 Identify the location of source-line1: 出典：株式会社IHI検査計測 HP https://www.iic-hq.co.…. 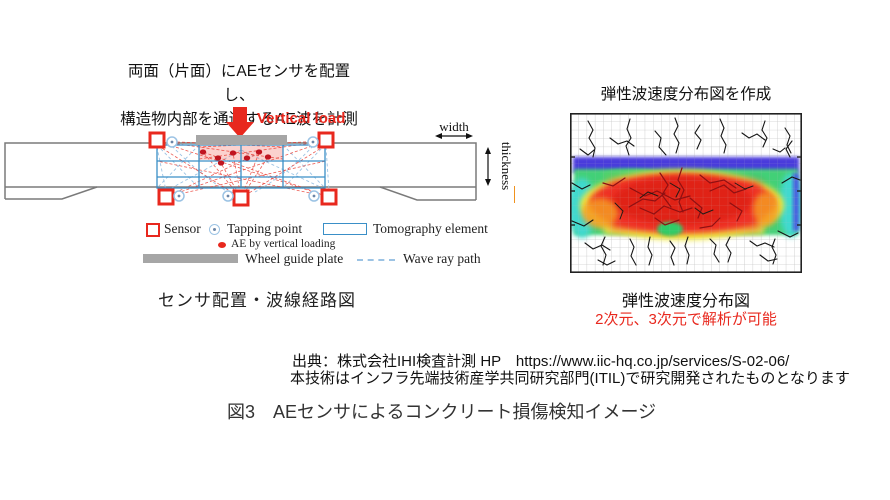
(541, 361).